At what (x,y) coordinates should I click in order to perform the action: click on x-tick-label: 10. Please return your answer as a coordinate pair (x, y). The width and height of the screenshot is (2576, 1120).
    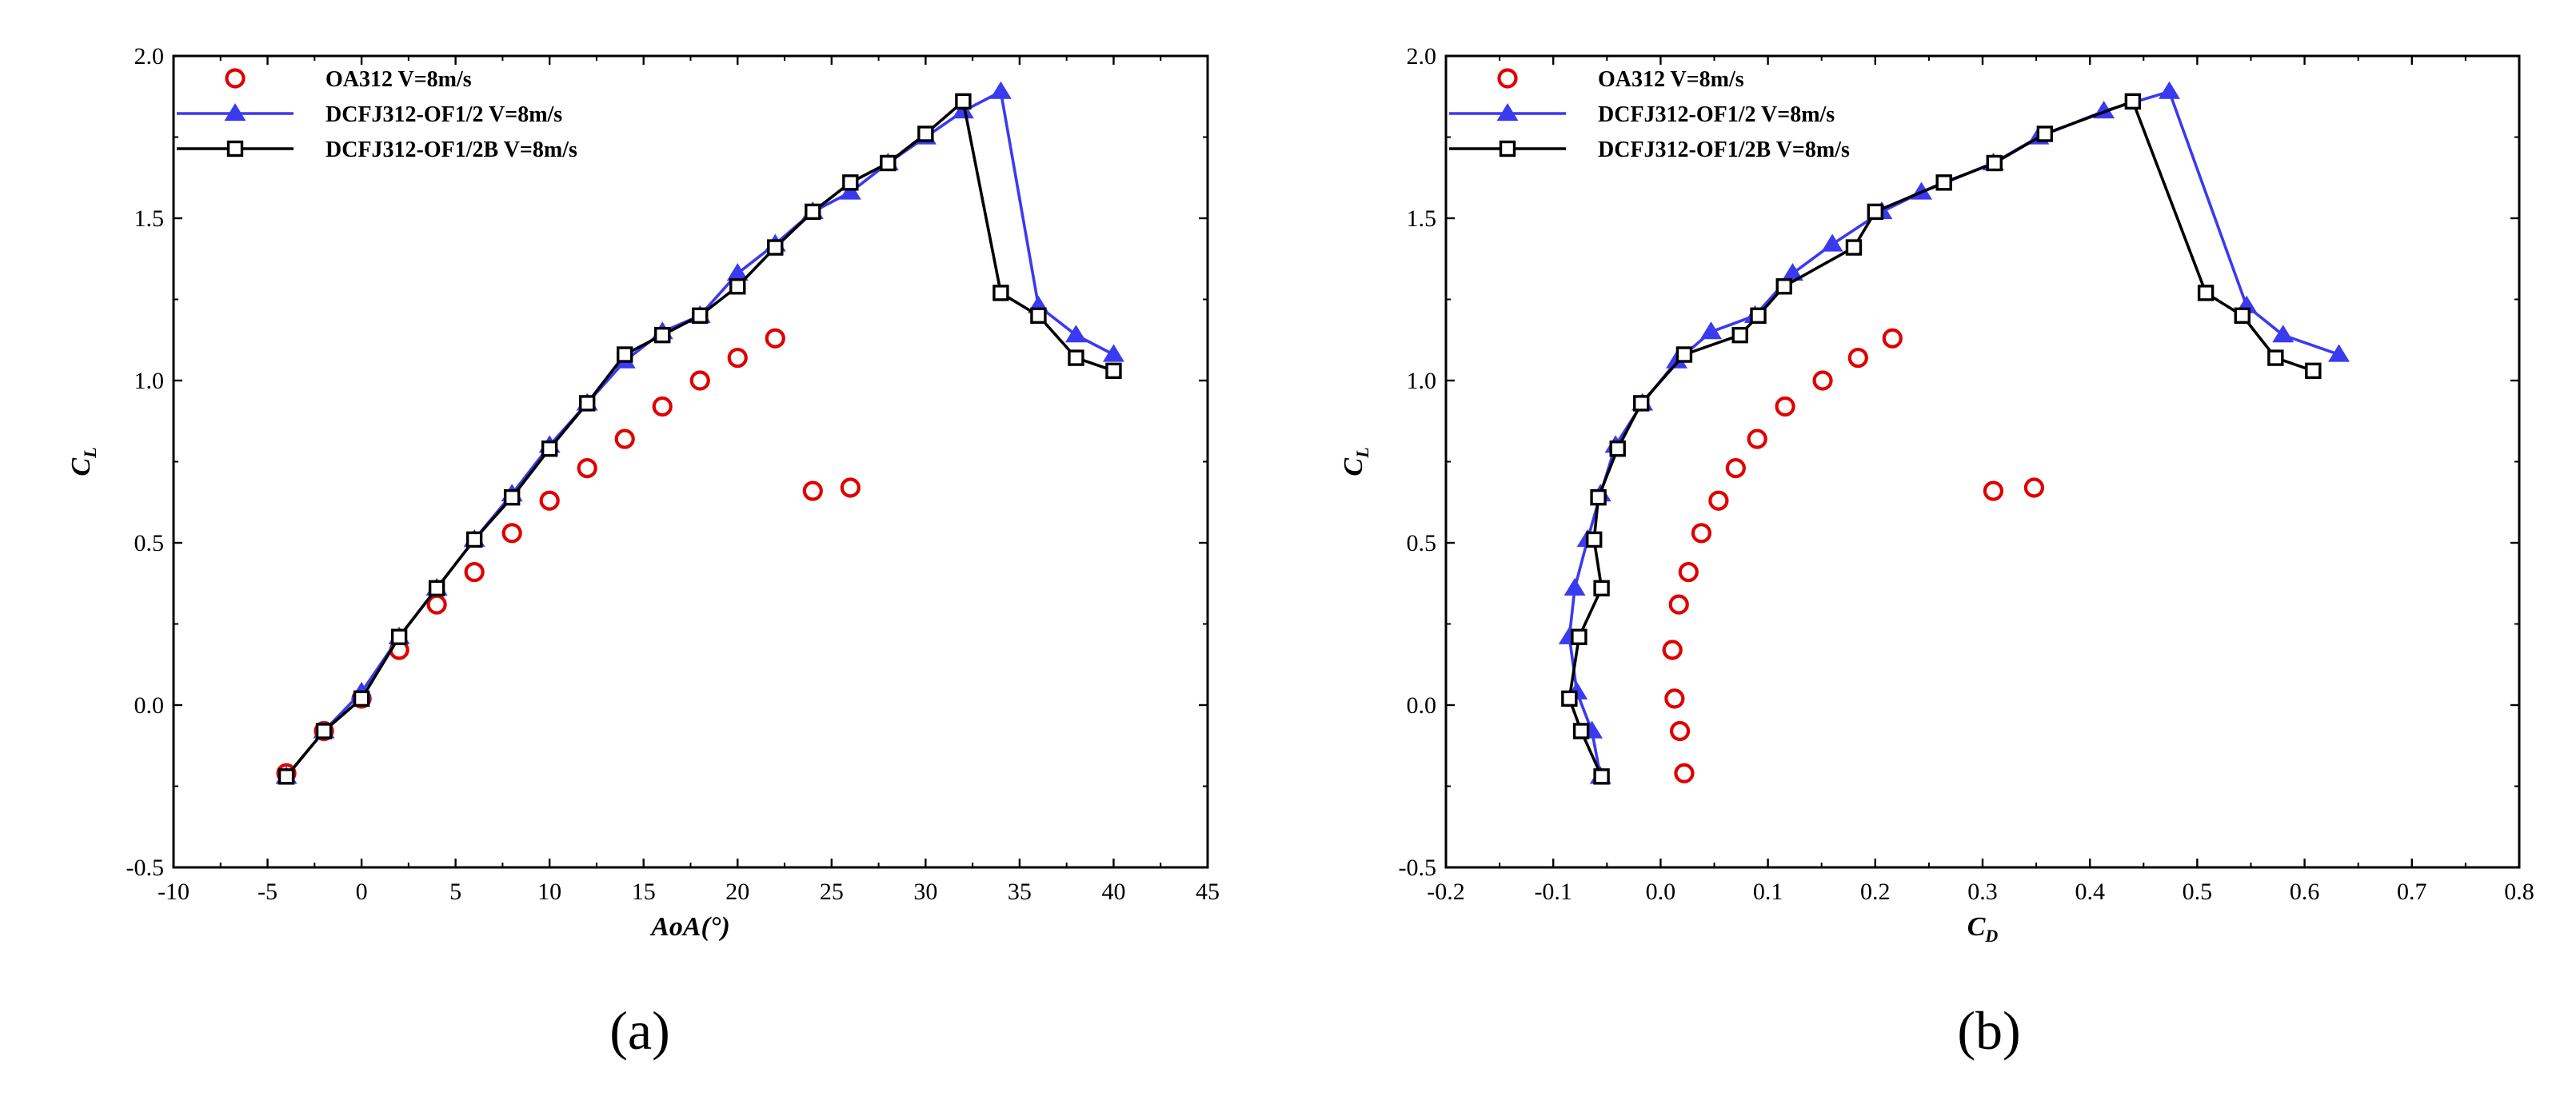
    Looking at the image, I should click on (549, 892).